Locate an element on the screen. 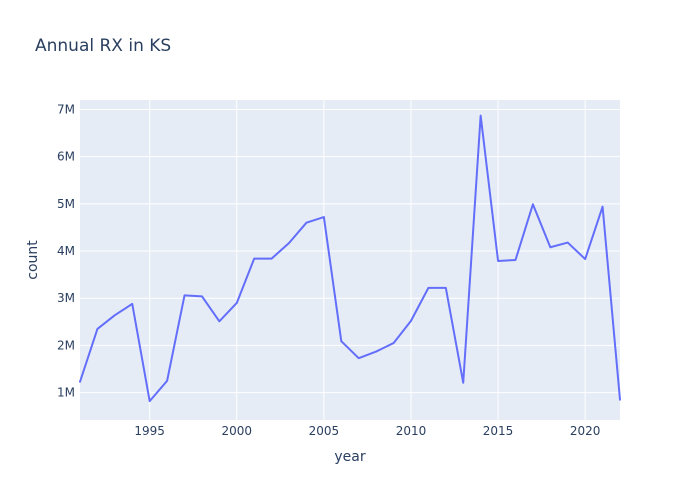 This screenshot has width=700, height=500. y-axis-title: count is located at coordinates (33, 260).